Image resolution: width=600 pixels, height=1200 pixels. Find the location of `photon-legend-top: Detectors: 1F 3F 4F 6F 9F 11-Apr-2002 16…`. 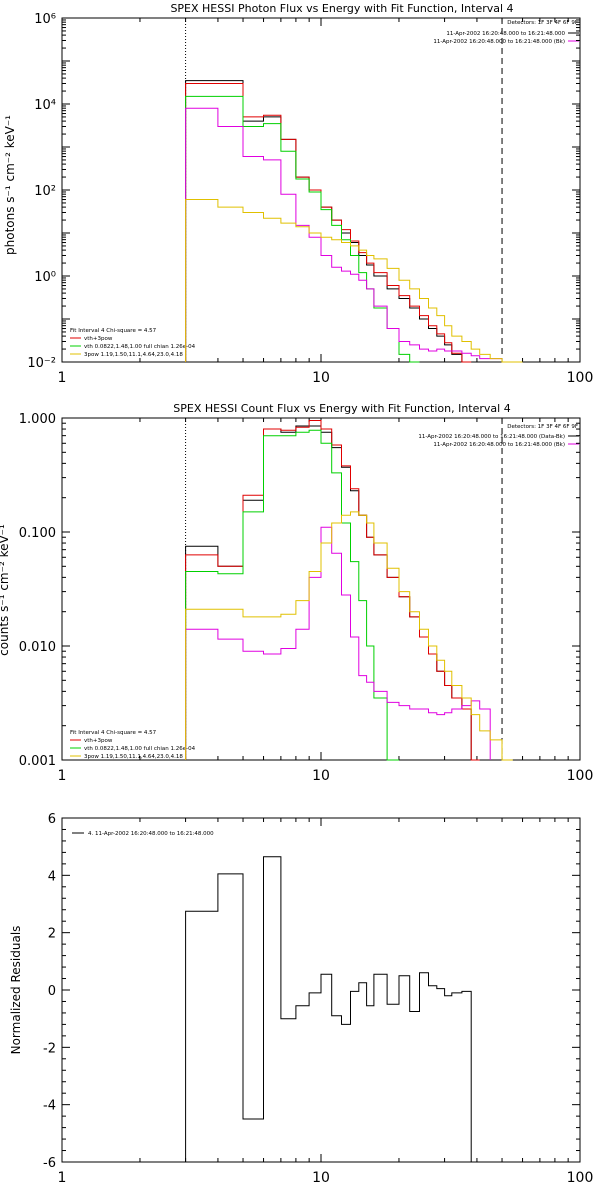

photon-legend-top: Detectors: 1F 3F 4F 6F 9F 11-Apr-2002 16… is located at coordinates (506, 32).